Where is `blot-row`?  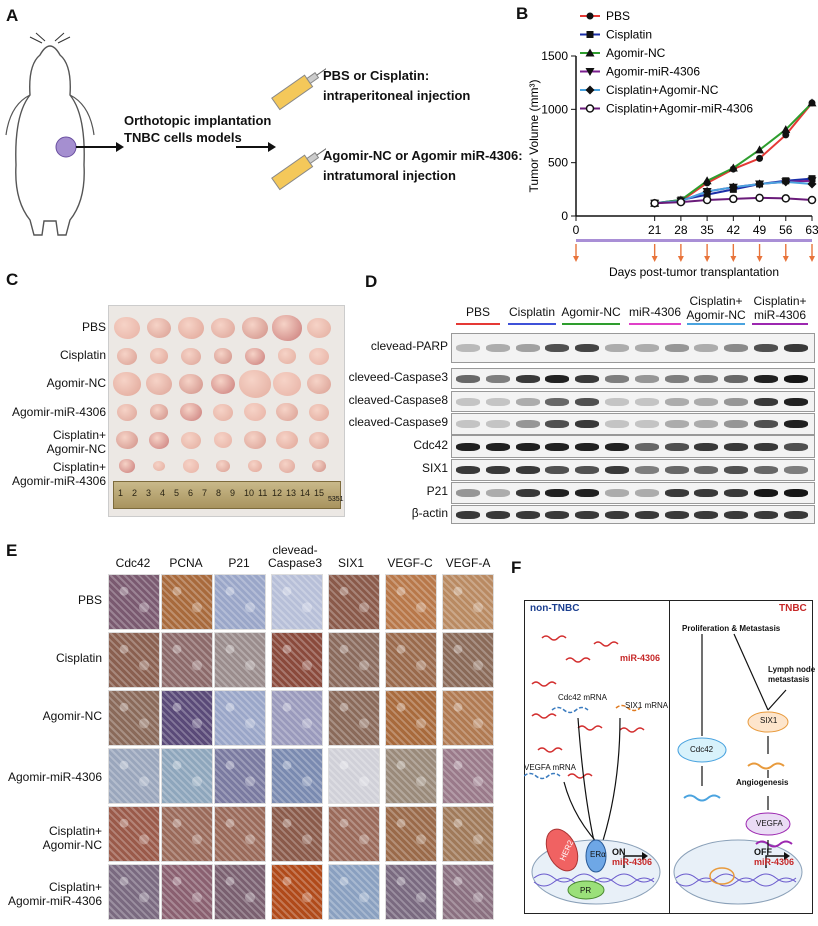 blot-row is located at coordinates (633, 378).